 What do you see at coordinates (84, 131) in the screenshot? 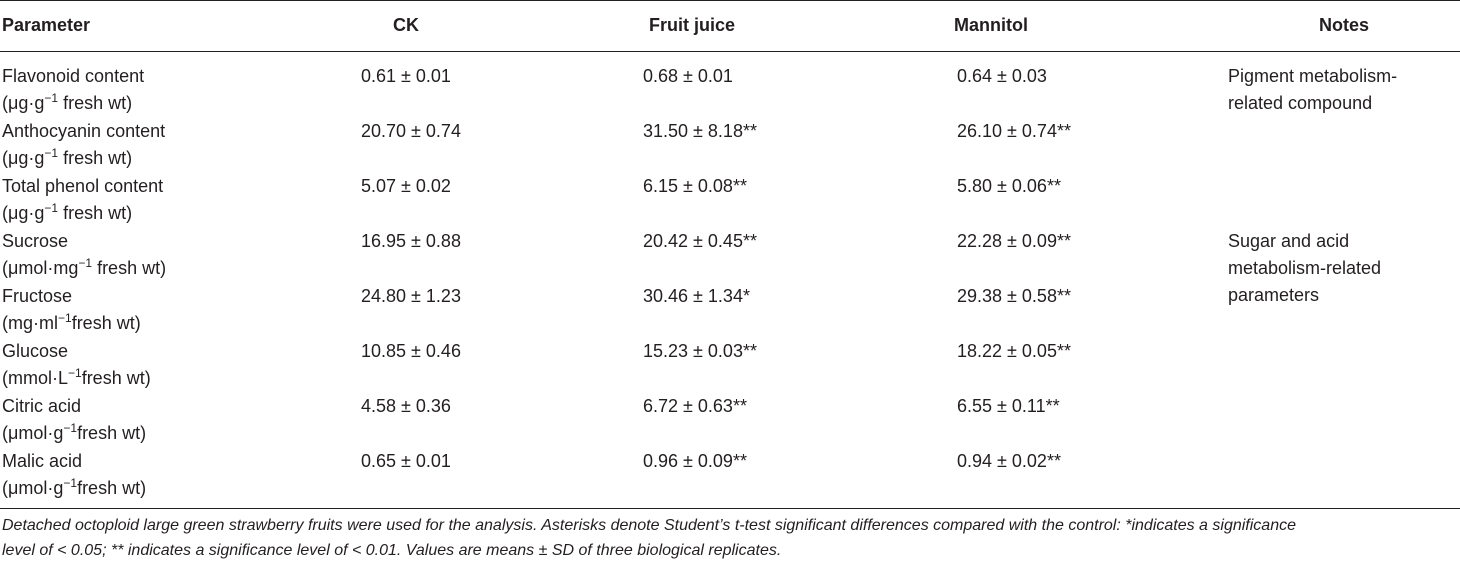
I see `parameter-name: Anthocyanin content` at bounding box center [84, 131].